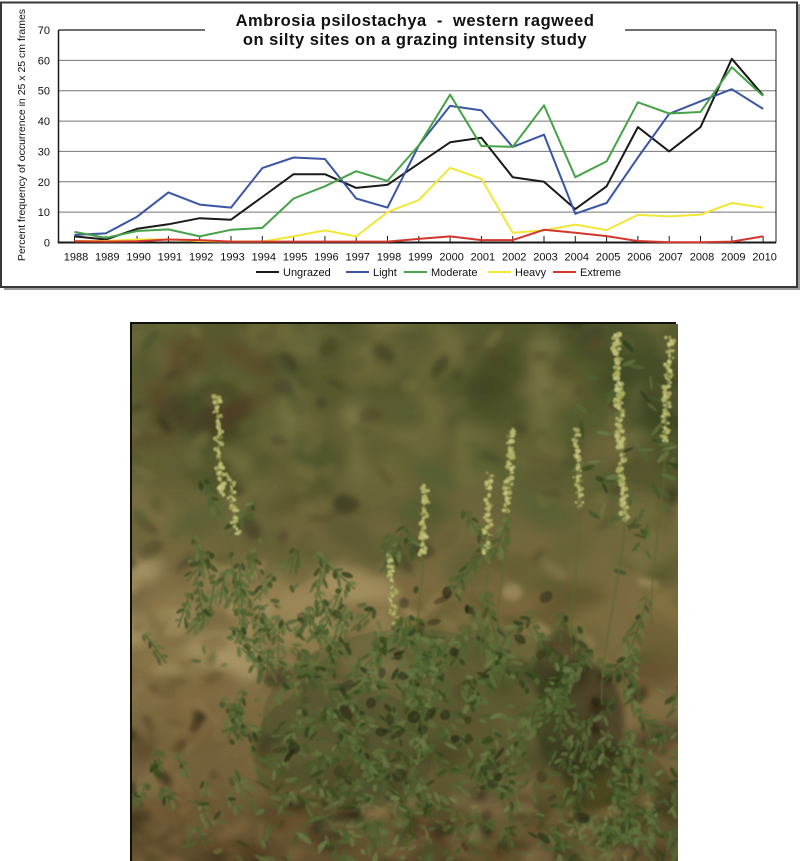 The image size is (800, 861). What do you see at coordinates (201, 258) in the screenshot?
I see `svg-text: 1992` at bounding box center [201, 258].